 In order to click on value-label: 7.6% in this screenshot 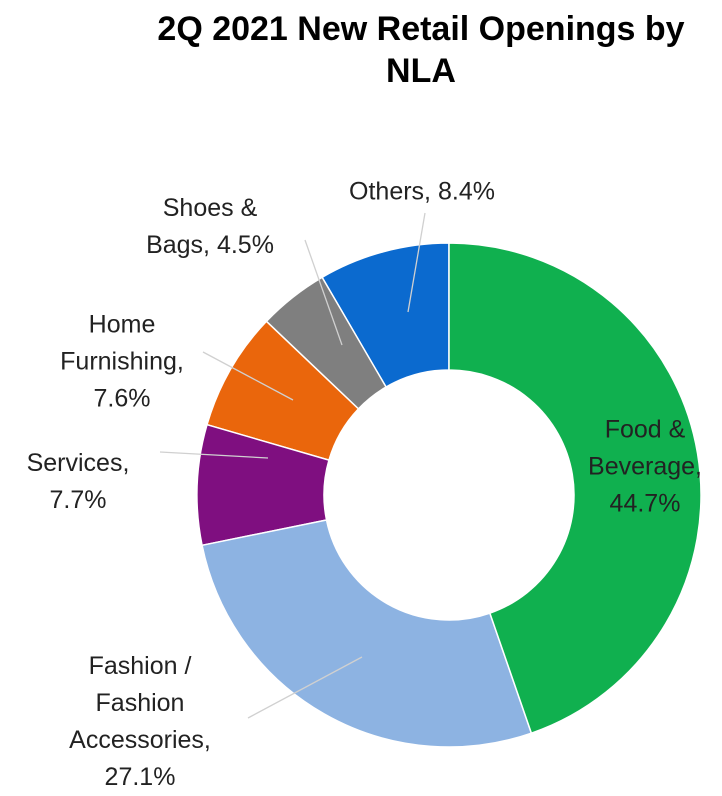, I will do `click(122, 398)`.